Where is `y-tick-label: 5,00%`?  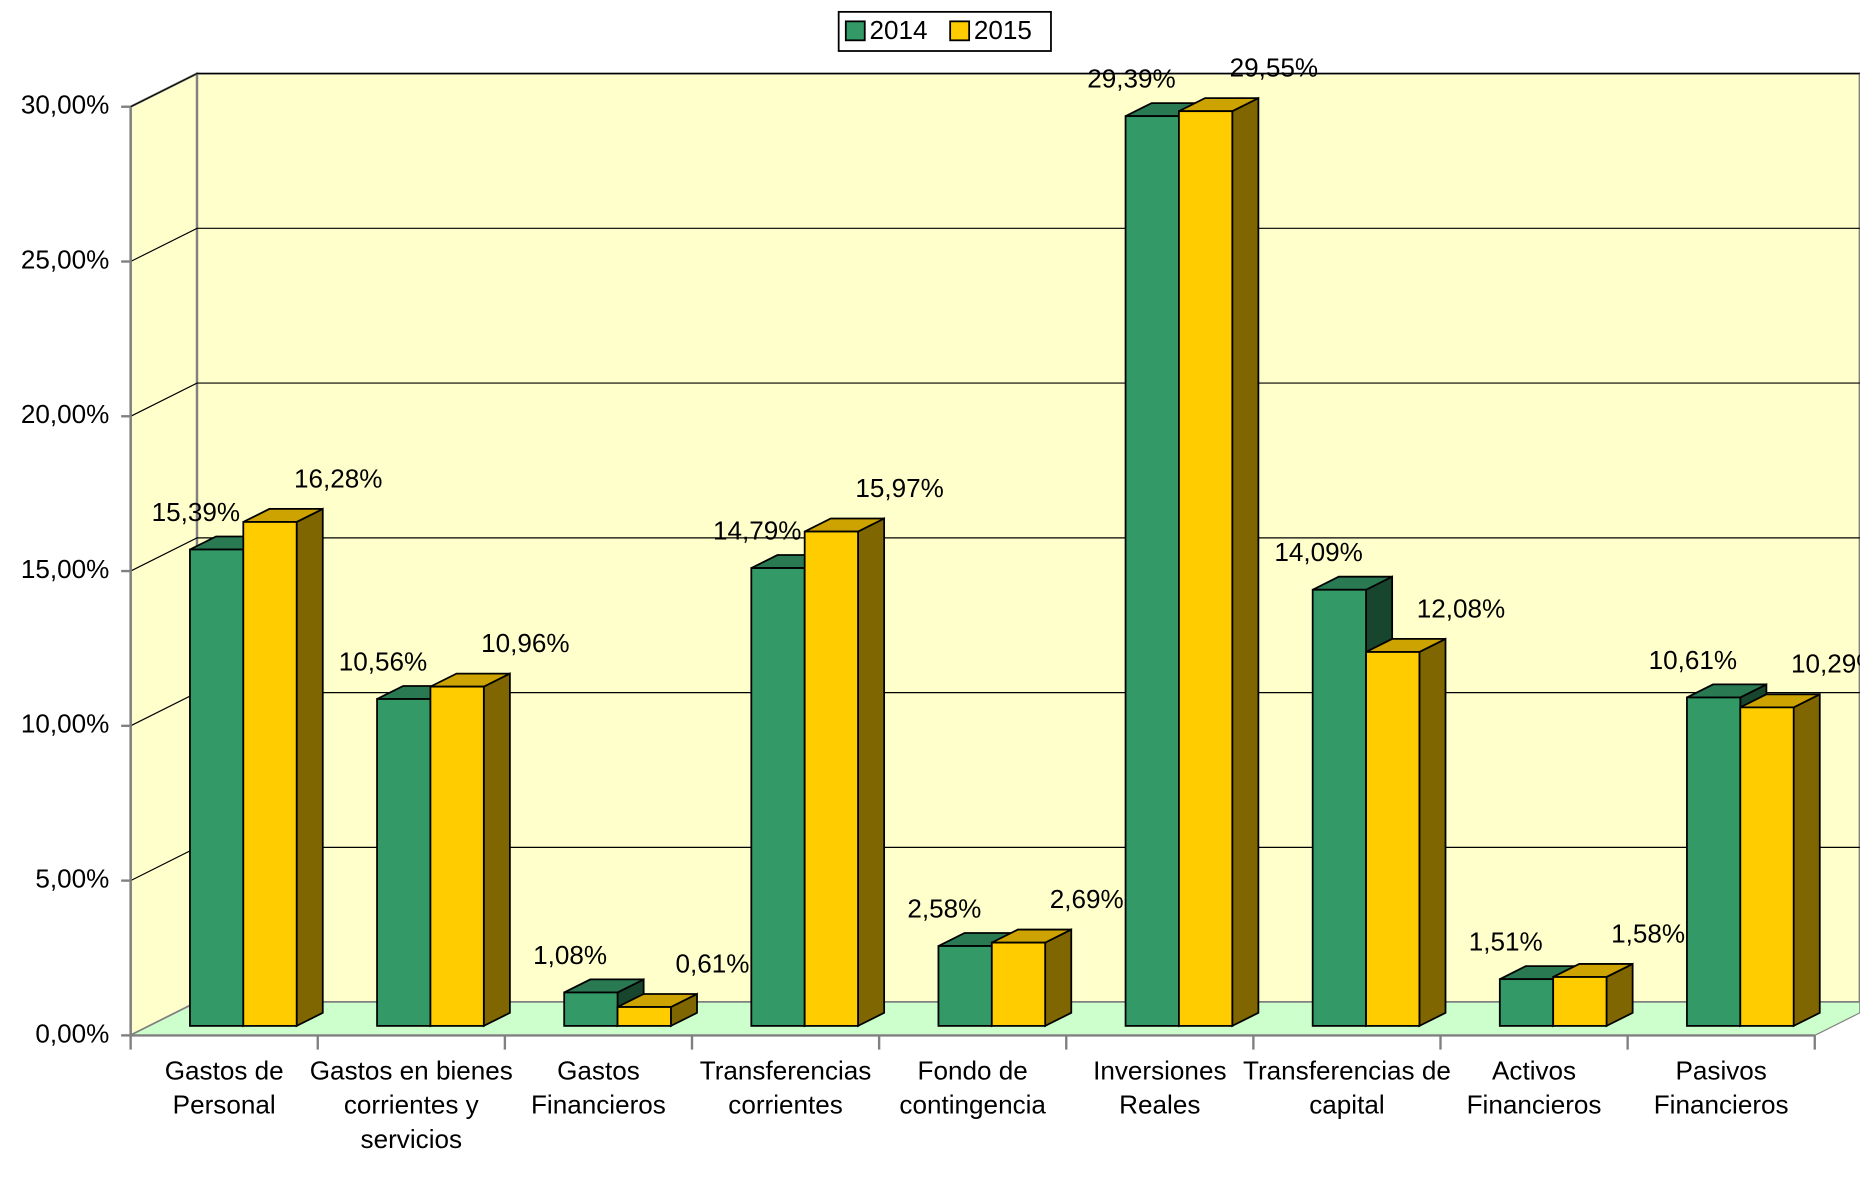
y-tick-label: 5,00% is located at coordinates (72, 878).